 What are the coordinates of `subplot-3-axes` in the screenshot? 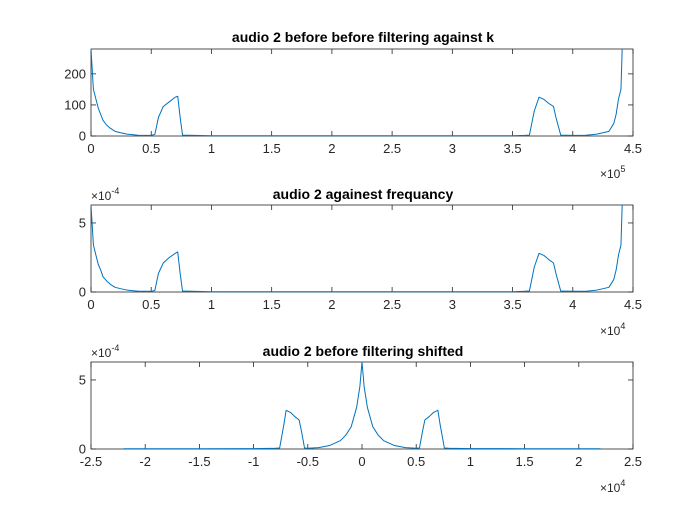 It's located at (362, 405).